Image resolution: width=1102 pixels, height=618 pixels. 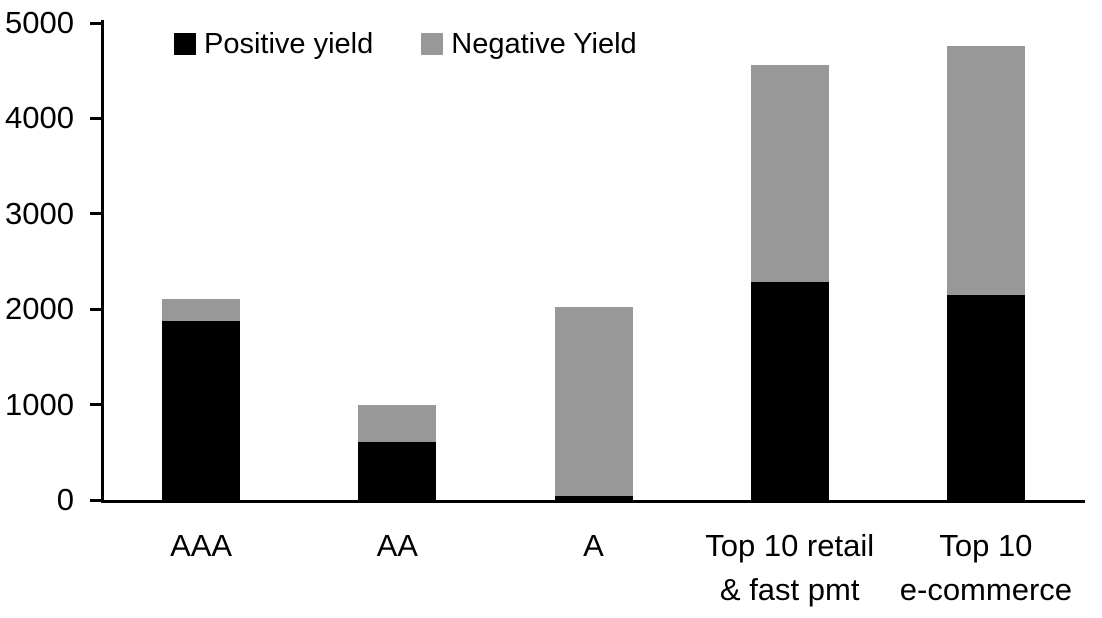 I want to click on bar-segment-positive-yield-top-10-e-commerce, so click(x=985, y=397).